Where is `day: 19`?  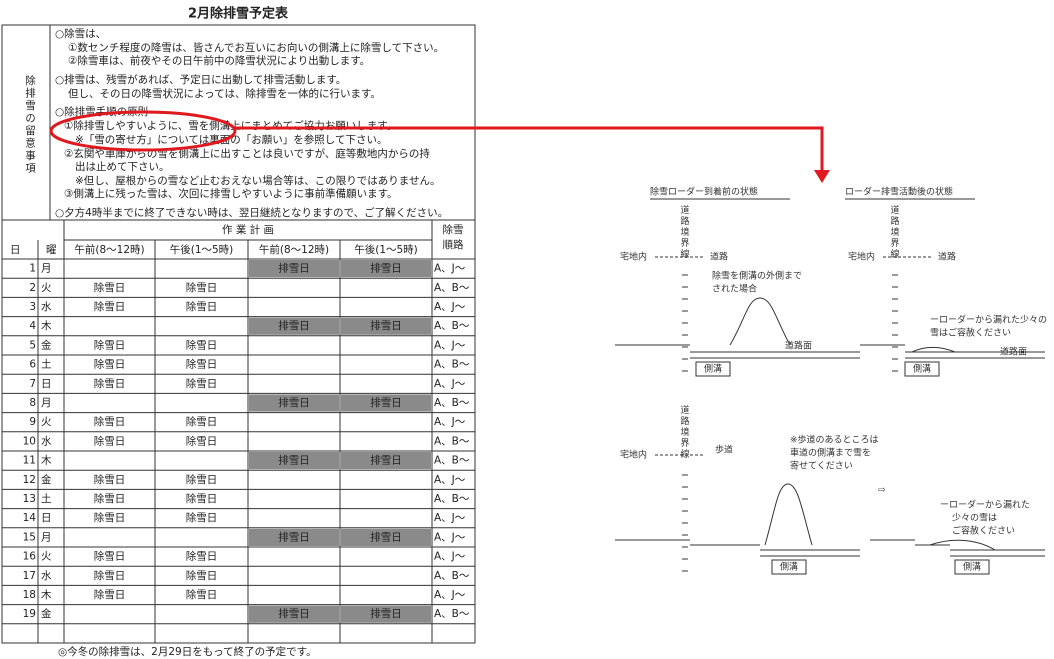 day: 19 is located at coordinates (29, 614).